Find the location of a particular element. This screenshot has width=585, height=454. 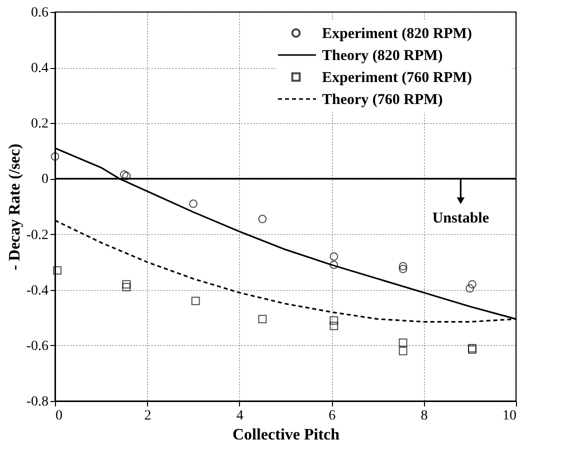

legend-label: Experiment (760 RPM) is located at coordinates (397, 78).